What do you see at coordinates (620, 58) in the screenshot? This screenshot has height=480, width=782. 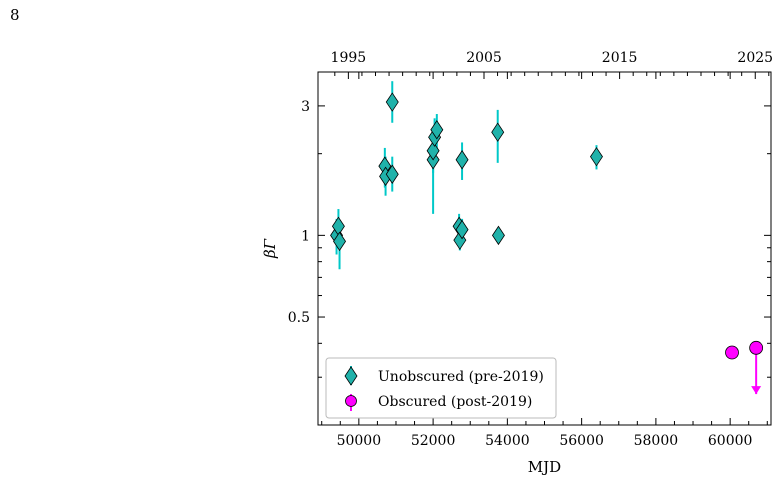 I see `top-tick-label: 2015` at bounding box center [620, 58].